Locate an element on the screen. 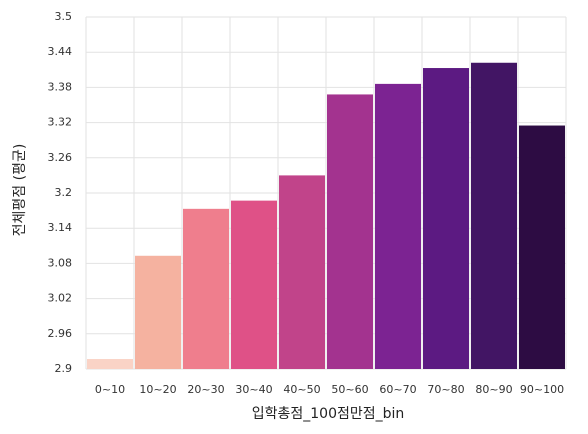 This screenshot has height=434, width=588. y-tick-label: 3.02 is located at coordinates (60, 298).